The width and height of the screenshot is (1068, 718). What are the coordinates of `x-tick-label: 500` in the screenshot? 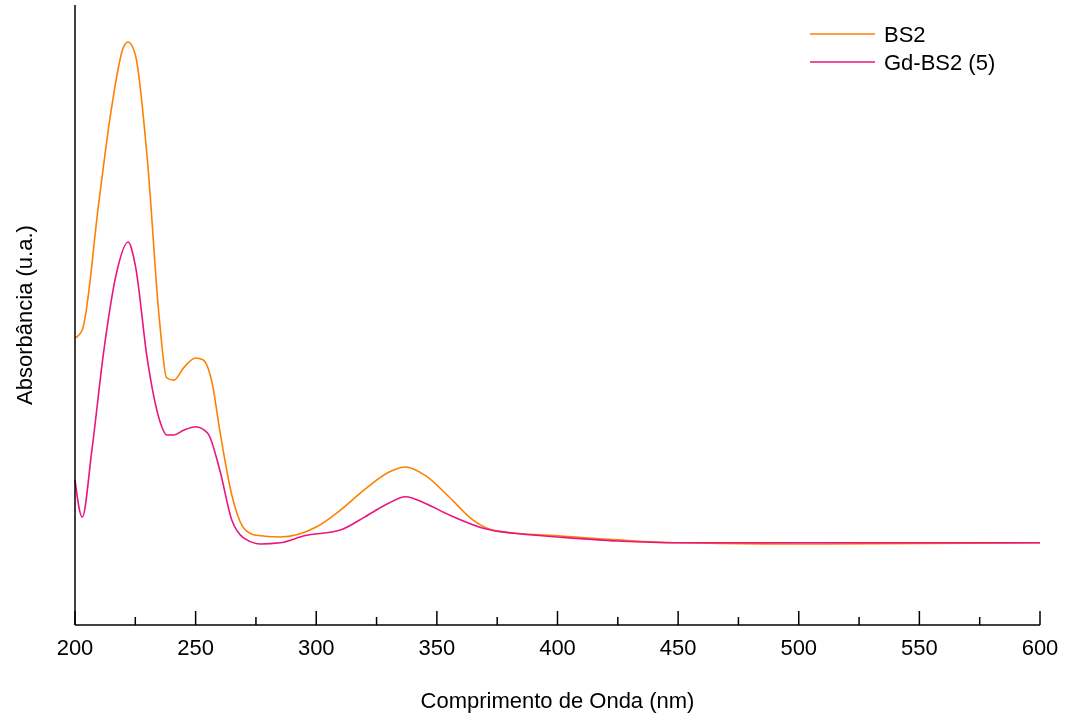 It's located at (799, 647).